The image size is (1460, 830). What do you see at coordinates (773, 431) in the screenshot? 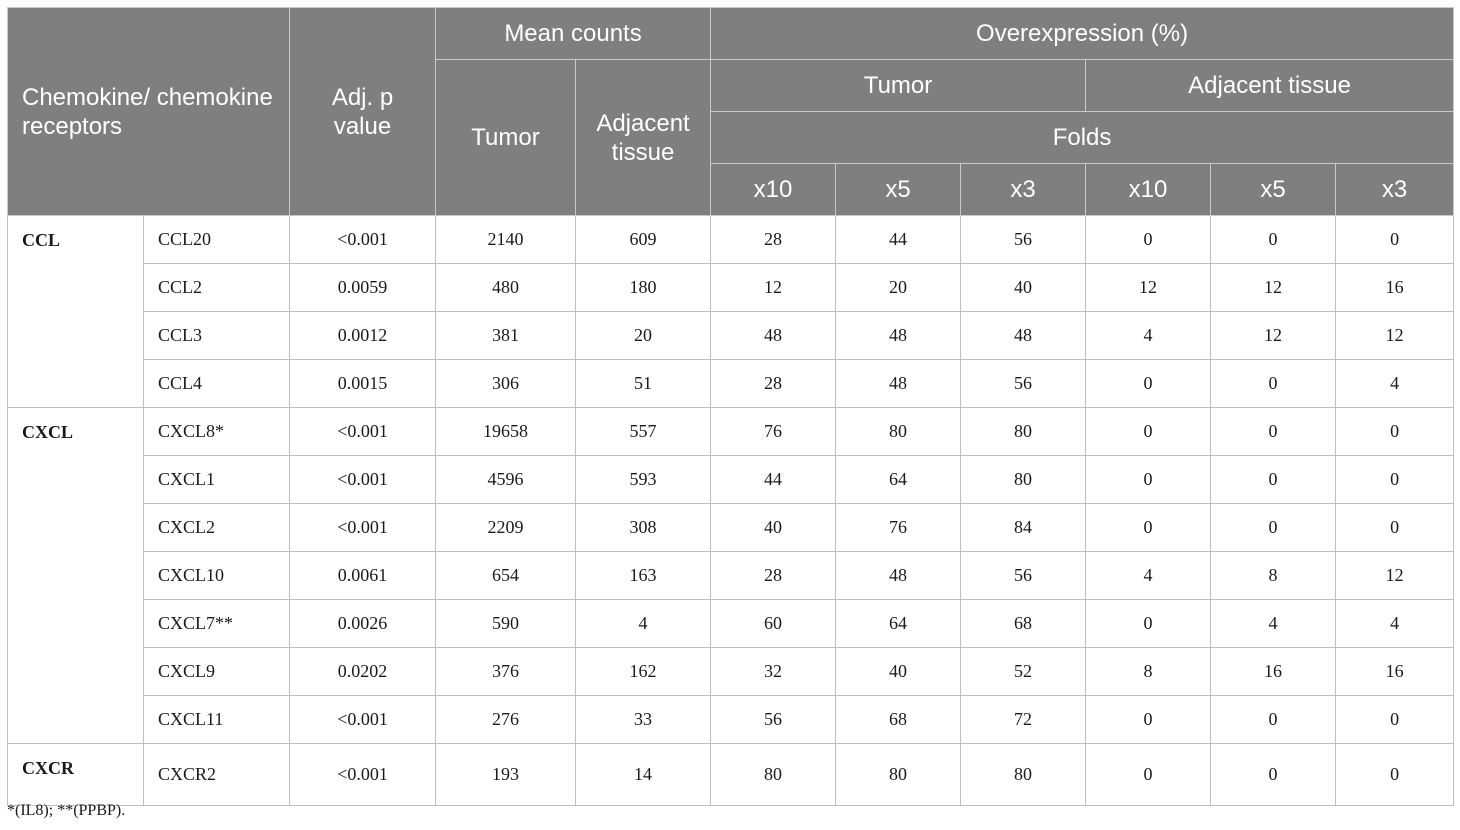
I see `tumor-x10-cell: 76` at bounding box center [773, 431].